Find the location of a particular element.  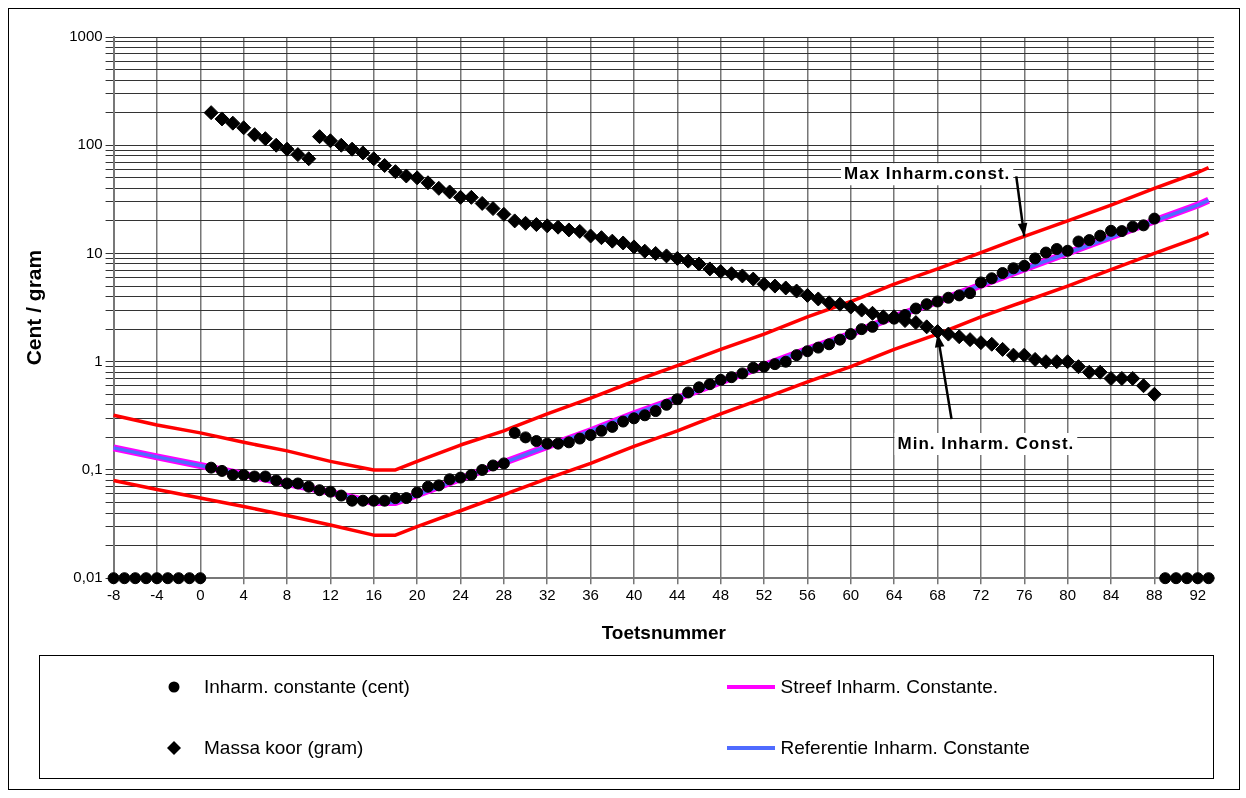

y-tick-label: 10 is located at coordinates (94, 252).